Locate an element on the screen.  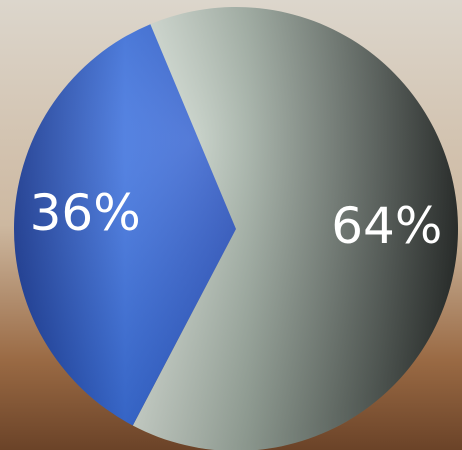
slice-label: 64% is located at coordinates (386, 226).